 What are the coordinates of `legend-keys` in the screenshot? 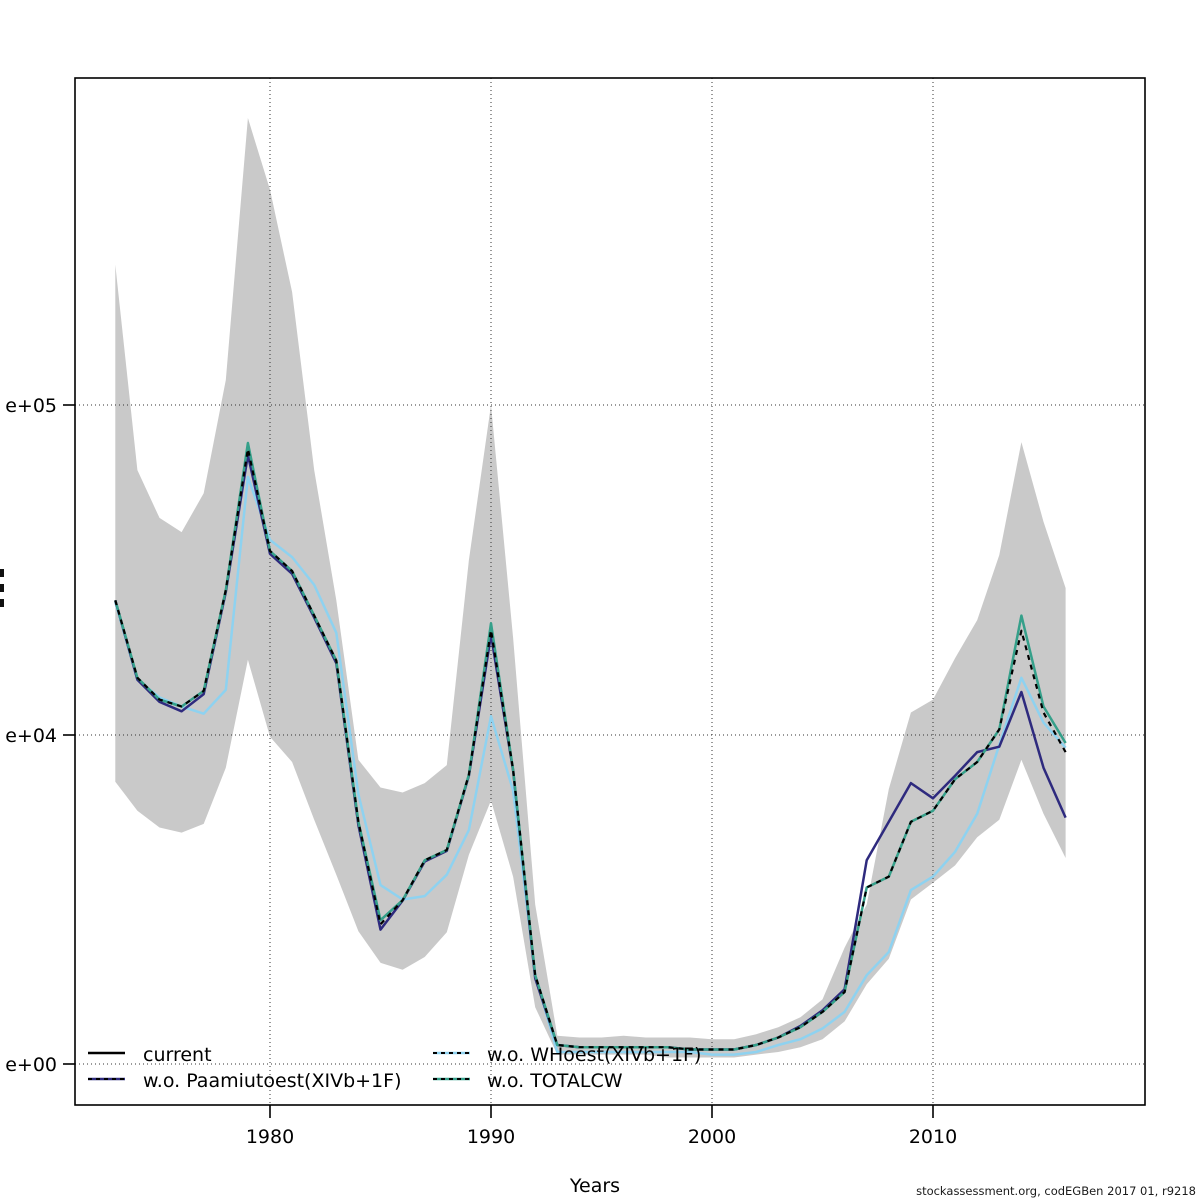 It's located at (279, 1066).